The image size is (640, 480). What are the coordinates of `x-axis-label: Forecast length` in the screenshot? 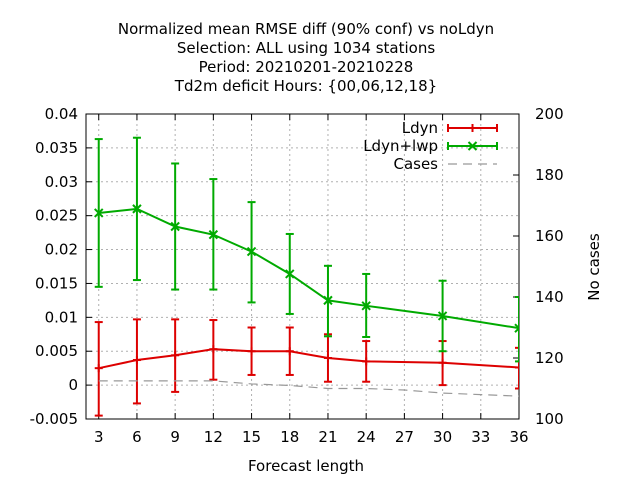 It's located at (306, 466).